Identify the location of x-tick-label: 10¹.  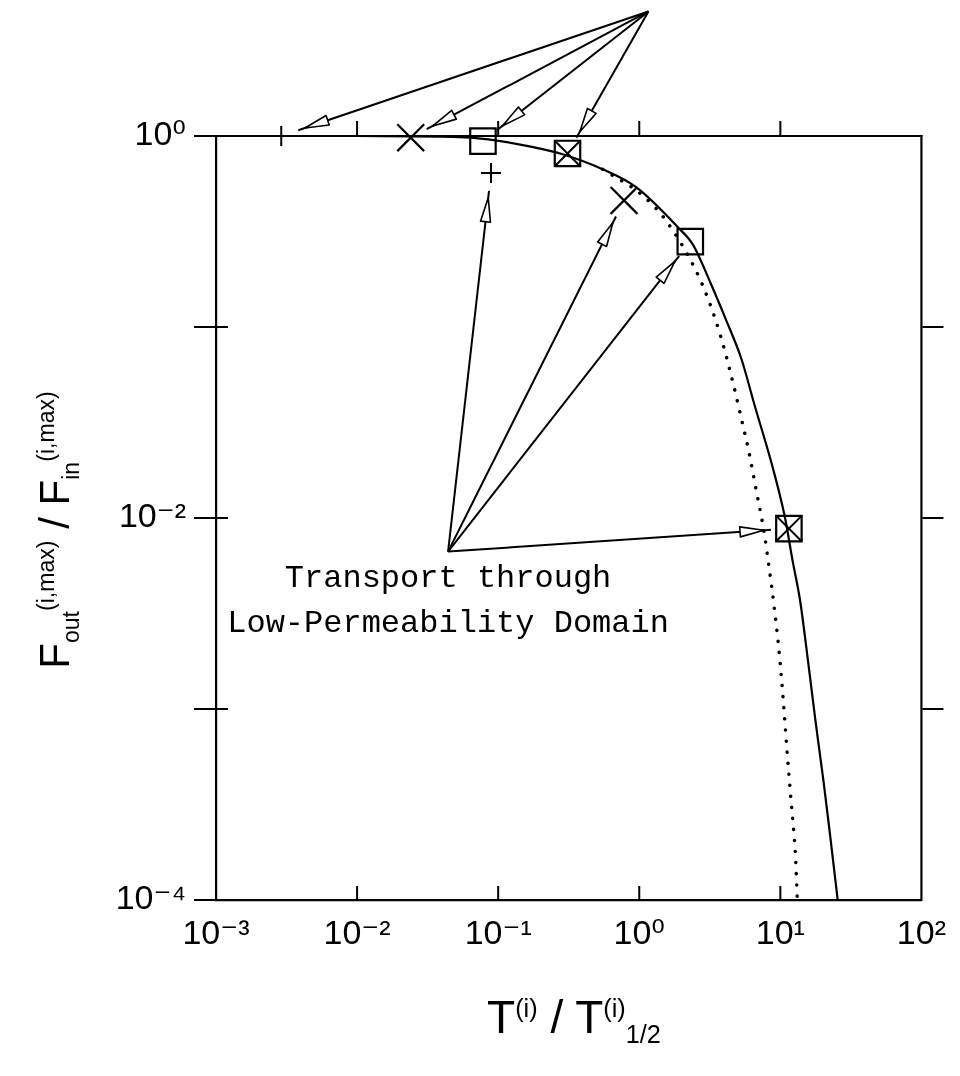
(780, 931).